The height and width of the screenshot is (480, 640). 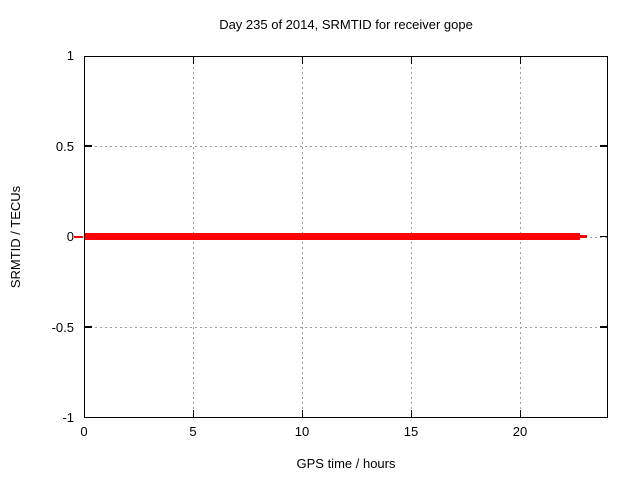 I want to click on y-tick-label-m0p5: -0.5, so click(x=62, y=327).